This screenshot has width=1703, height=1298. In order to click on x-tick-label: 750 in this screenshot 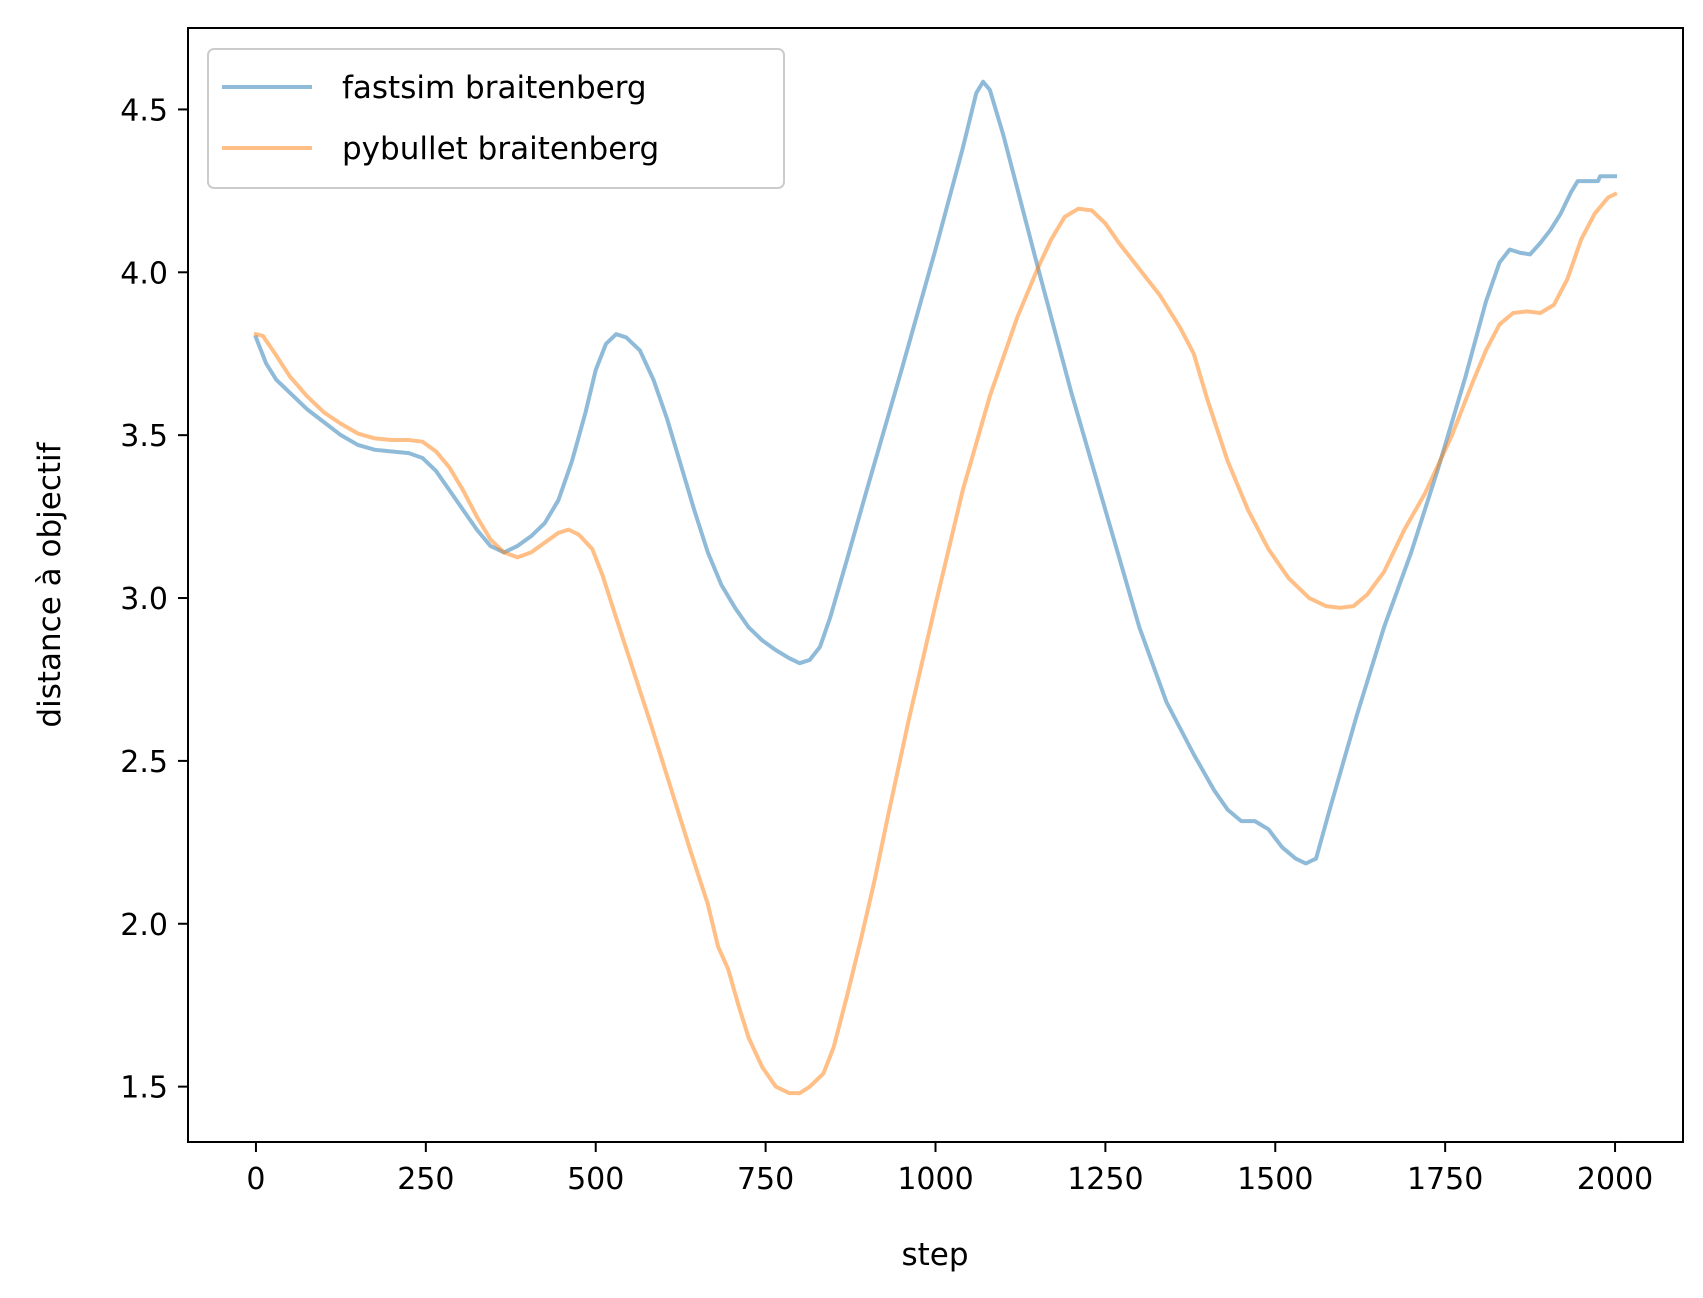, I will do `click(765, 1179)`.